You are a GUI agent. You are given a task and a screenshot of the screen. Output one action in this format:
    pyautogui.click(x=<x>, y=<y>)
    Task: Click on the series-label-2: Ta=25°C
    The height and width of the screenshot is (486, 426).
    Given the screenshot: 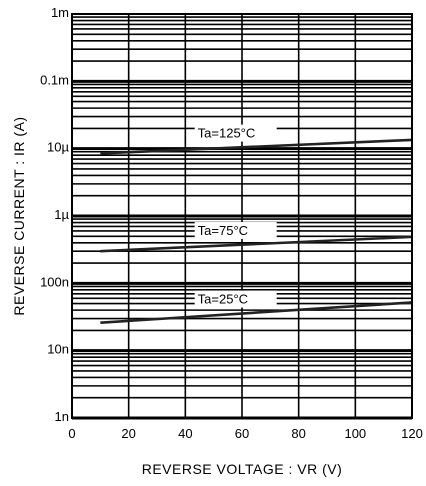 What is the action you would take?
    pyautogui.click(x=223, y=299)
    